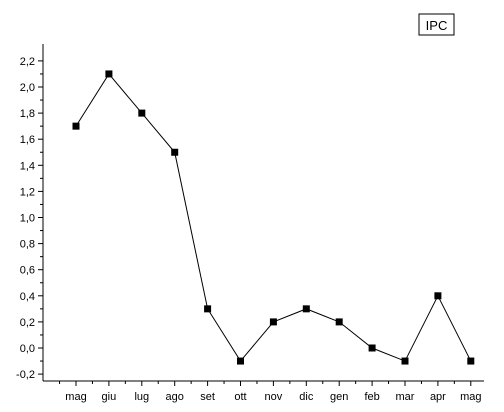 The height and width of the screenshot is (412, 504). I want to click on x-tick-label: dic, so click(306, 397).